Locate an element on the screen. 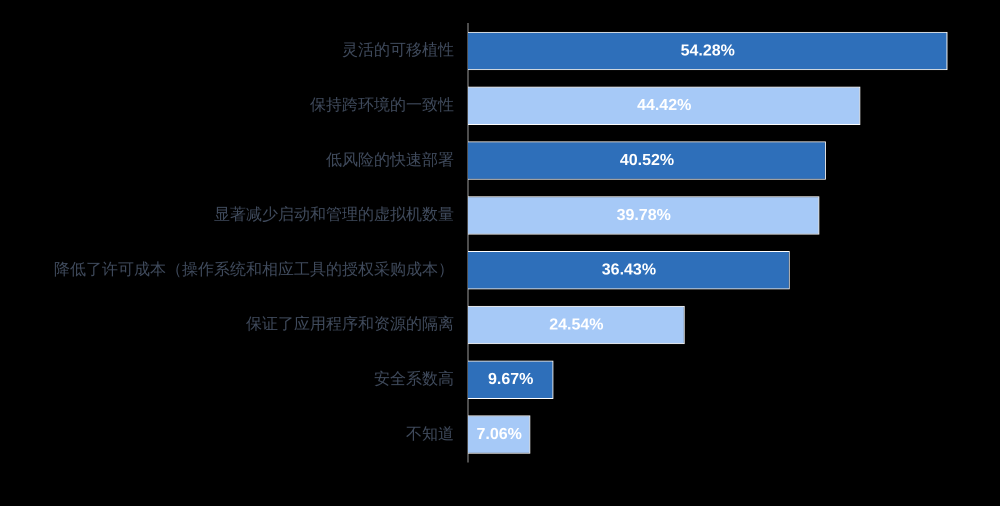  data-label: 54.28% is located at coordinates (707, 51).